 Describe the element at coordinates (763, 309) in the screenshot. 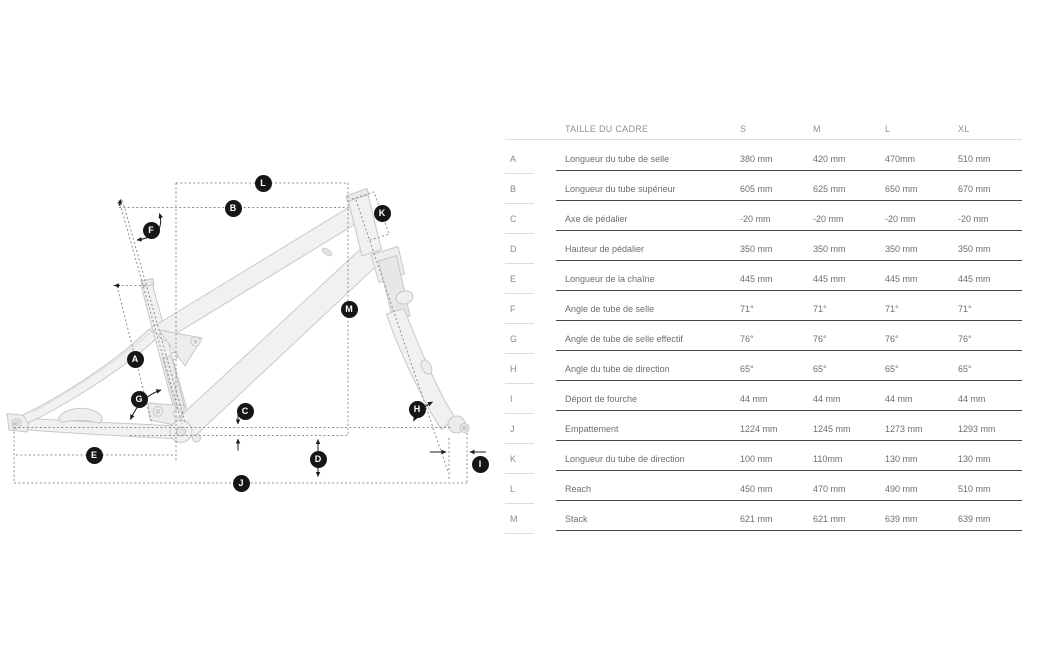

I see `table-row: F Angle de tube de selle 71° 71° 71° 71°` at that location.